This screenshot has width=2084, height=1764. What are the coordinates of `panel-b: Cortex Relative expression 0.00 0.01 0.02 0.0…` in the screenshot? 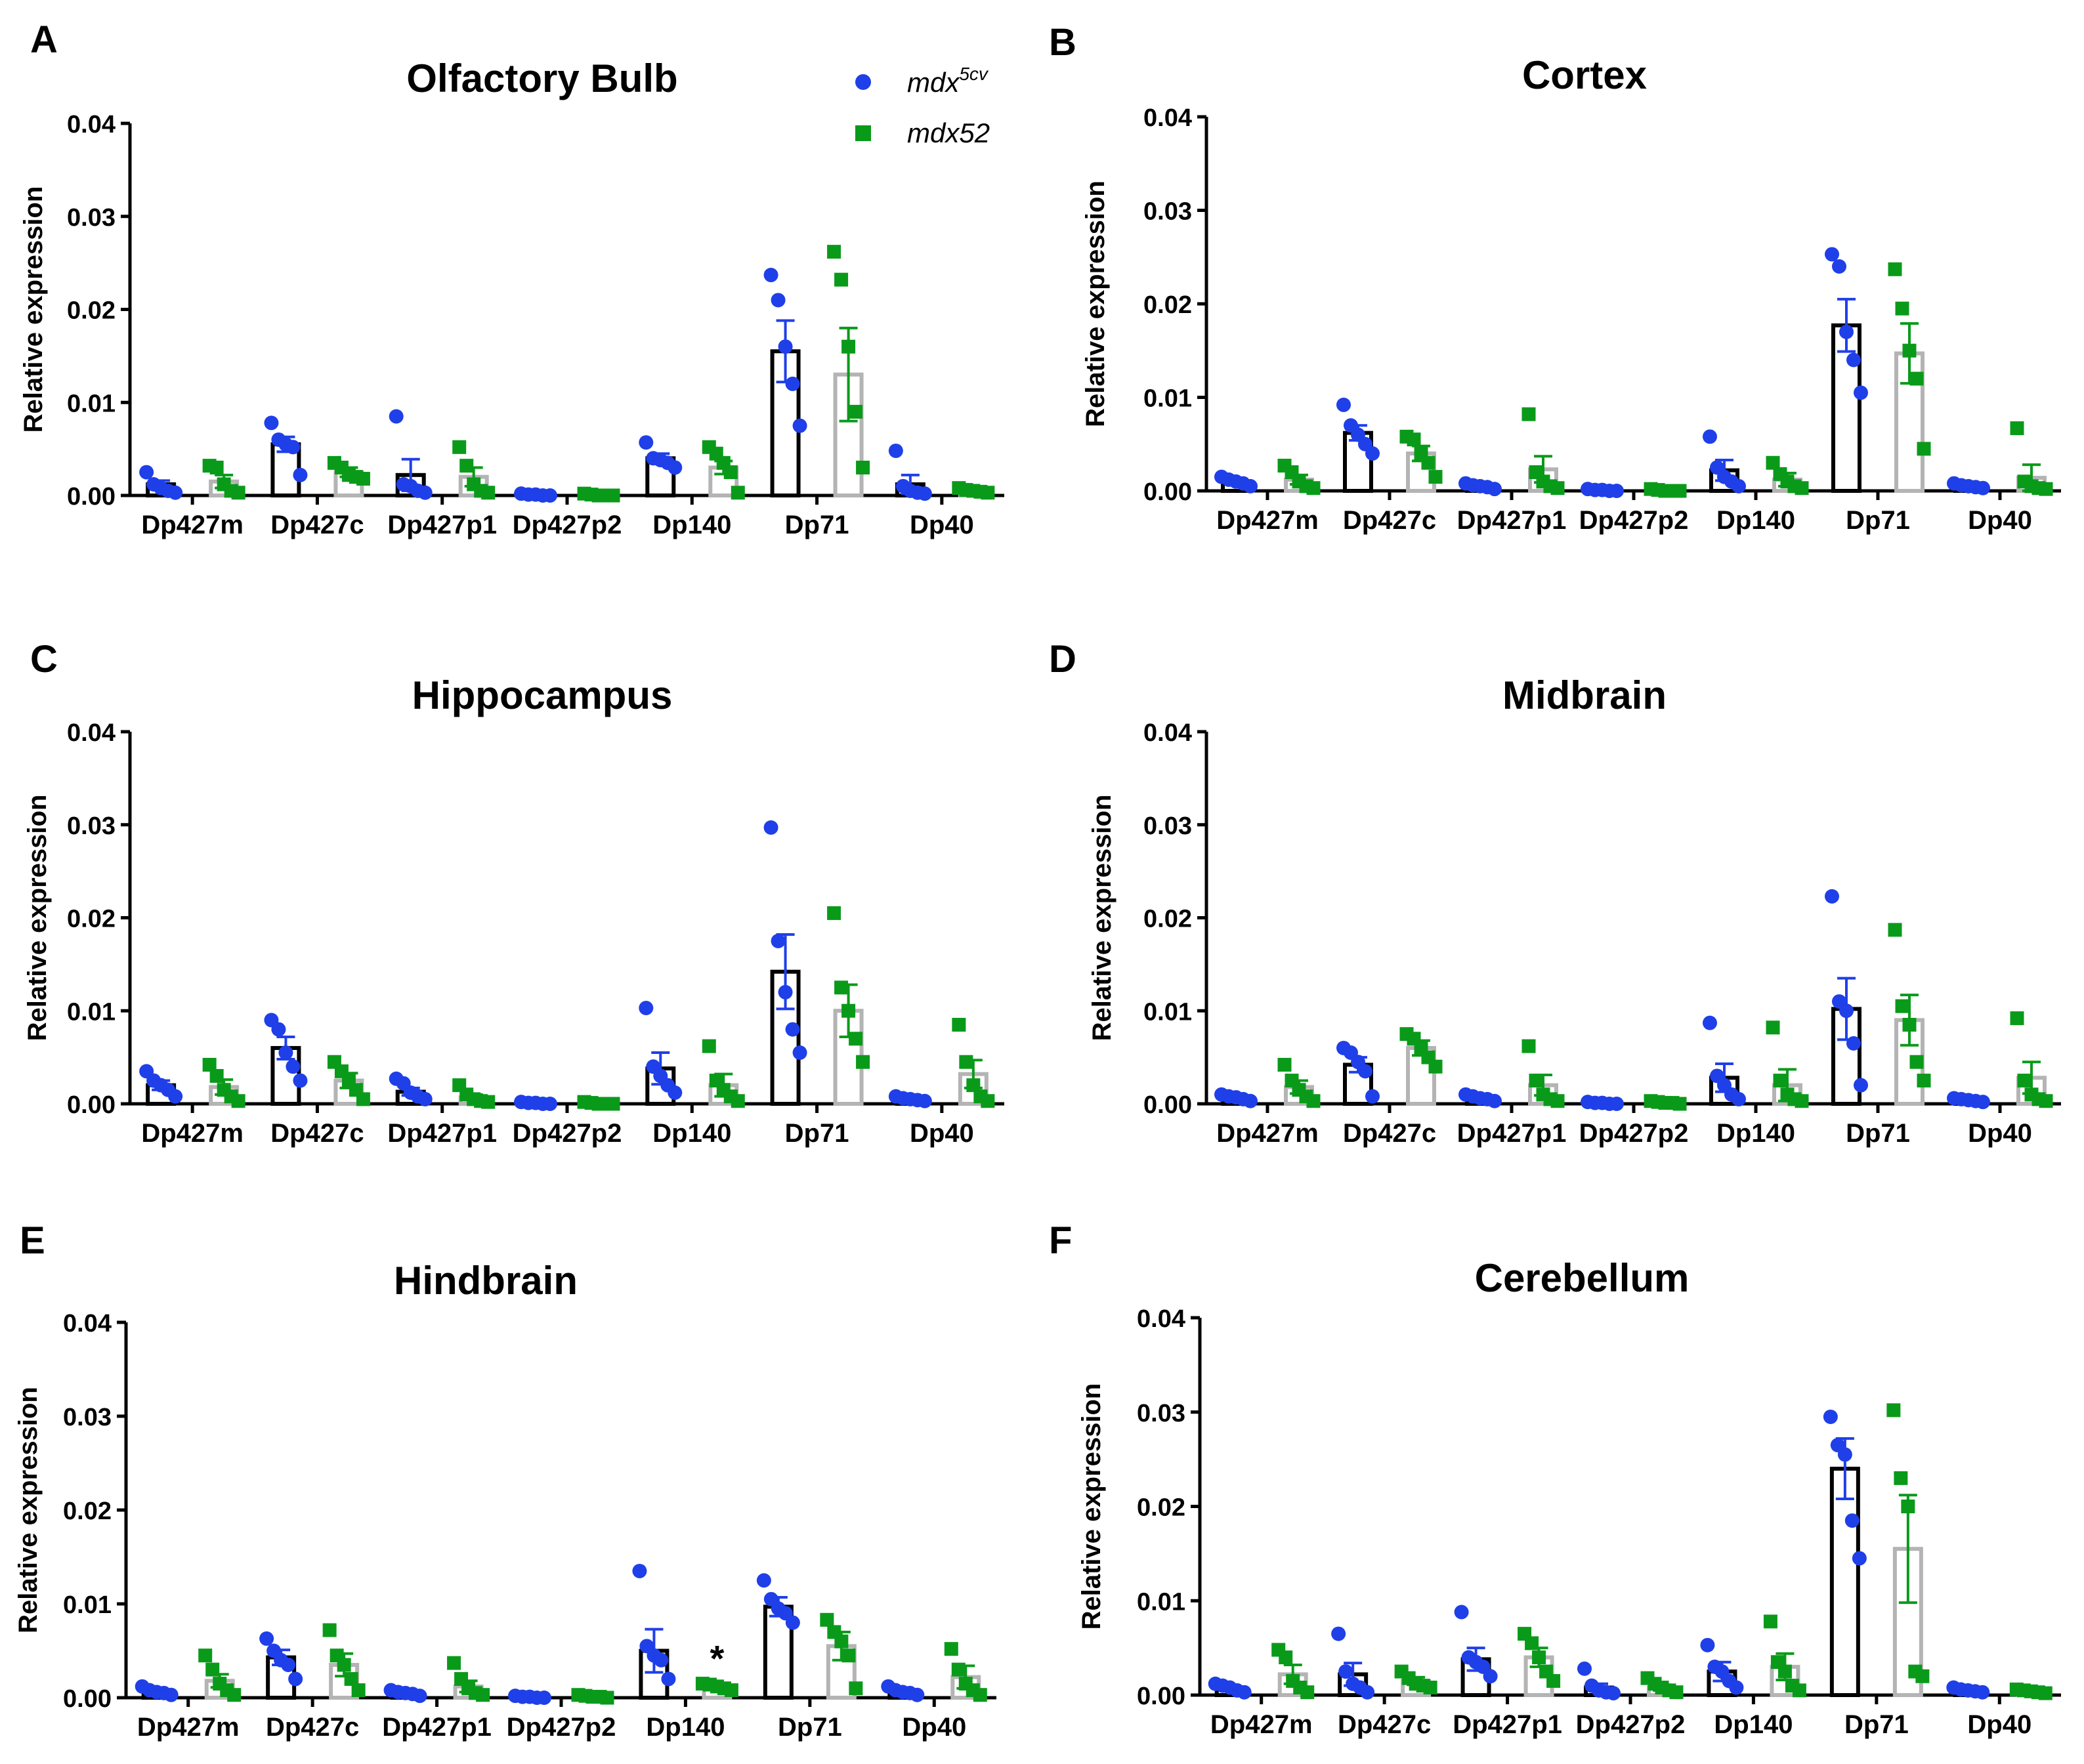 It's located at (1571, 294).